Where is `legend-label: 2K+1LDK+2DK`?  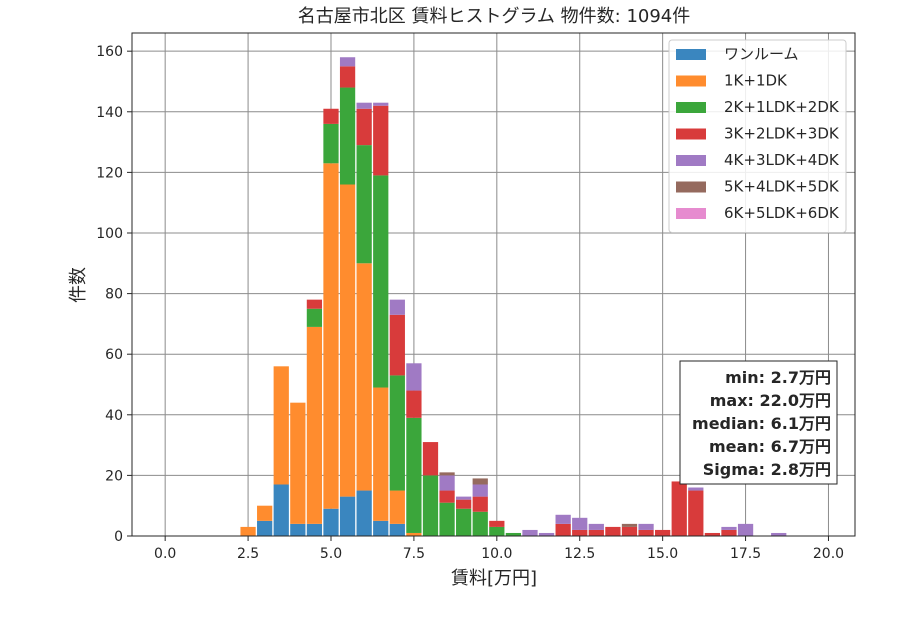
legend-label: 2K+1LDK+2DK is located at coordinates (782, 107).